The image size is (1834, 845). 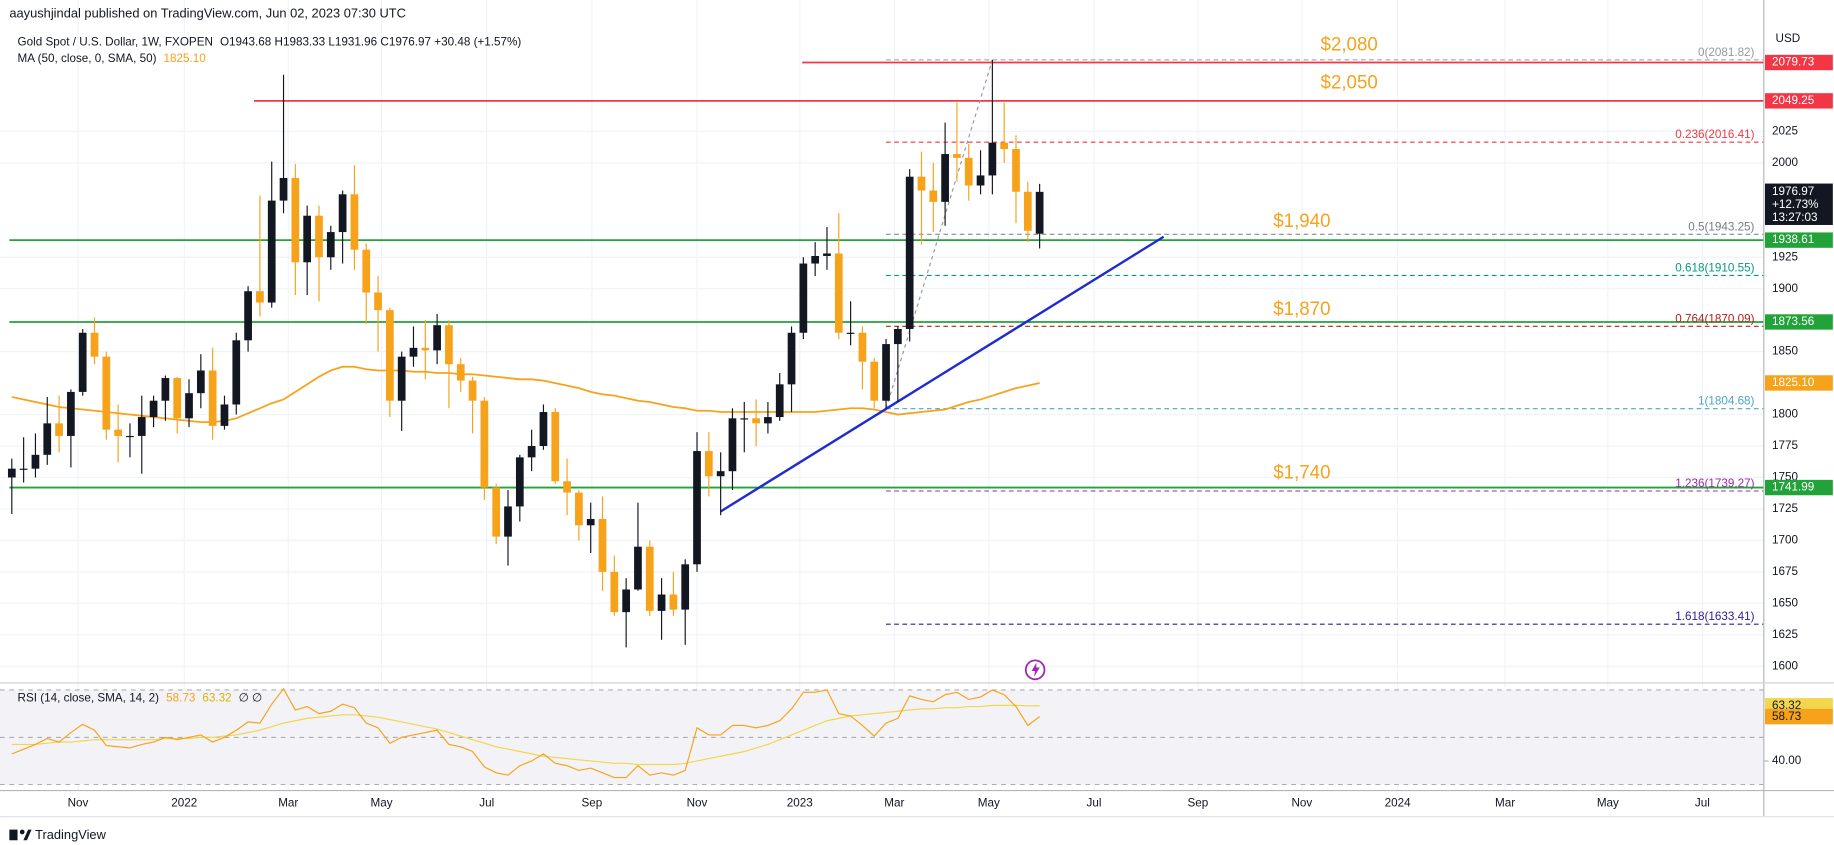 I want to click on rsi-ma-value: 63.32, so click(x=216, y=697).